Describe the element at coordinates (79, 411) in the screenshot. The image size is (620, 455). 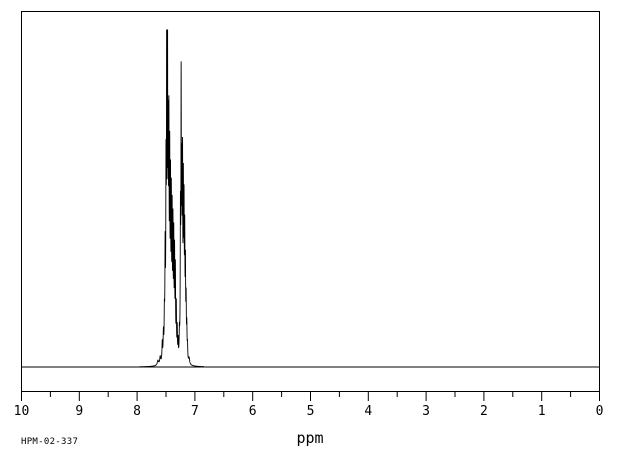
I see `x-axis-tick-label: 9` at that location.